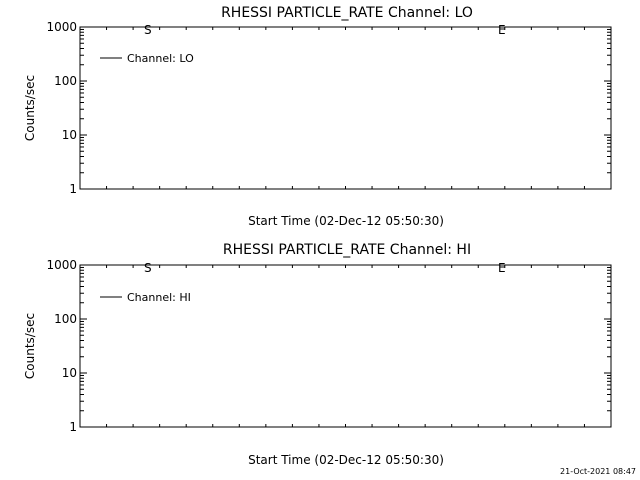  Describe the element at coordinates (598, 471) in the screenshot. I see `footer-timestamp: 21-Oct-2021 08:47` at that location.